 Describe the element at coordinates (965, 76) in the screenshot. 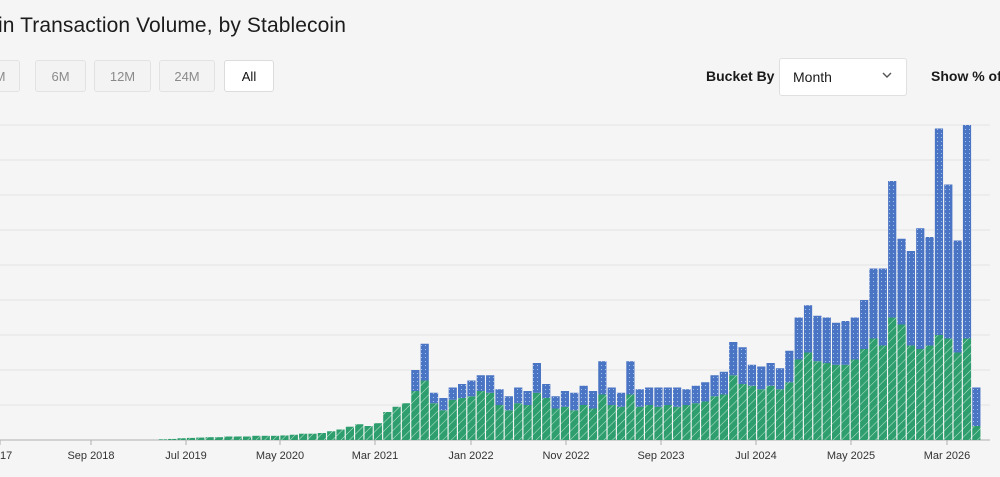

I see `show-percent-toggle: Show % of` at that location.